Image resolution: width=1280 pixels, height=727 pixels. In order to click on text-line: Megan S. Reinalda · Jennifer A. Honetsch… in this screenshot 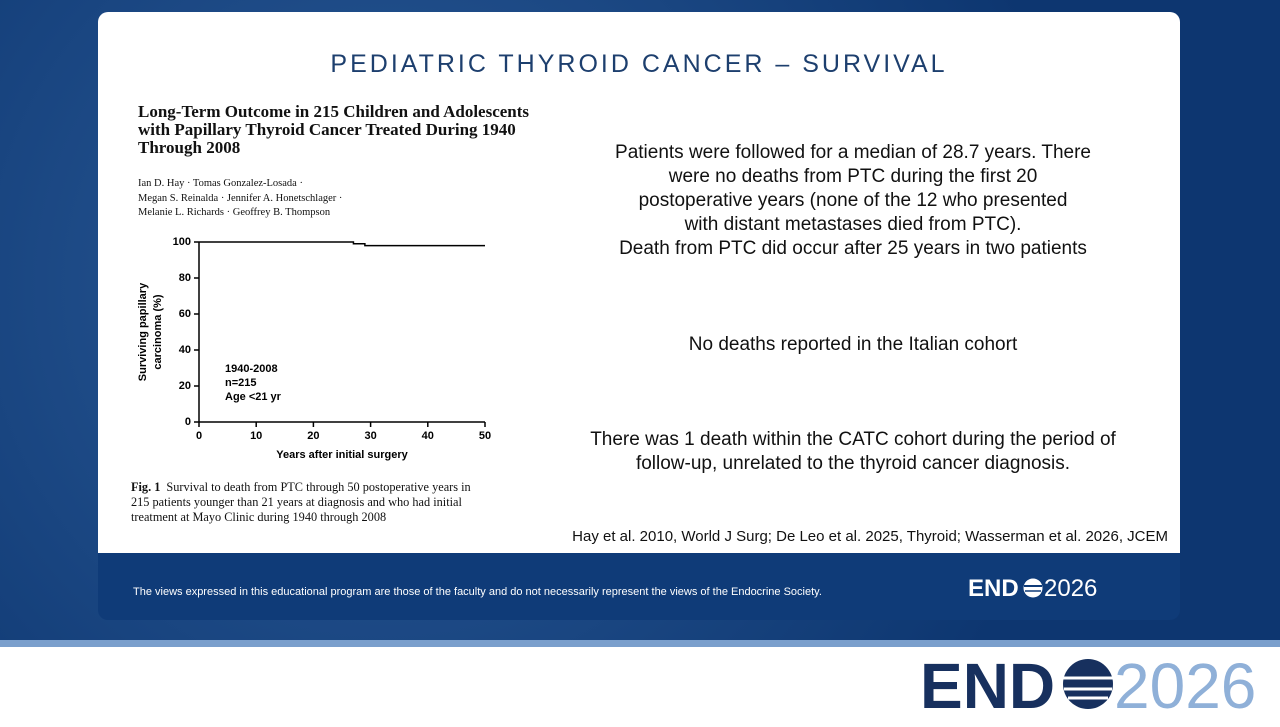, I will do `click(240, 198)`.